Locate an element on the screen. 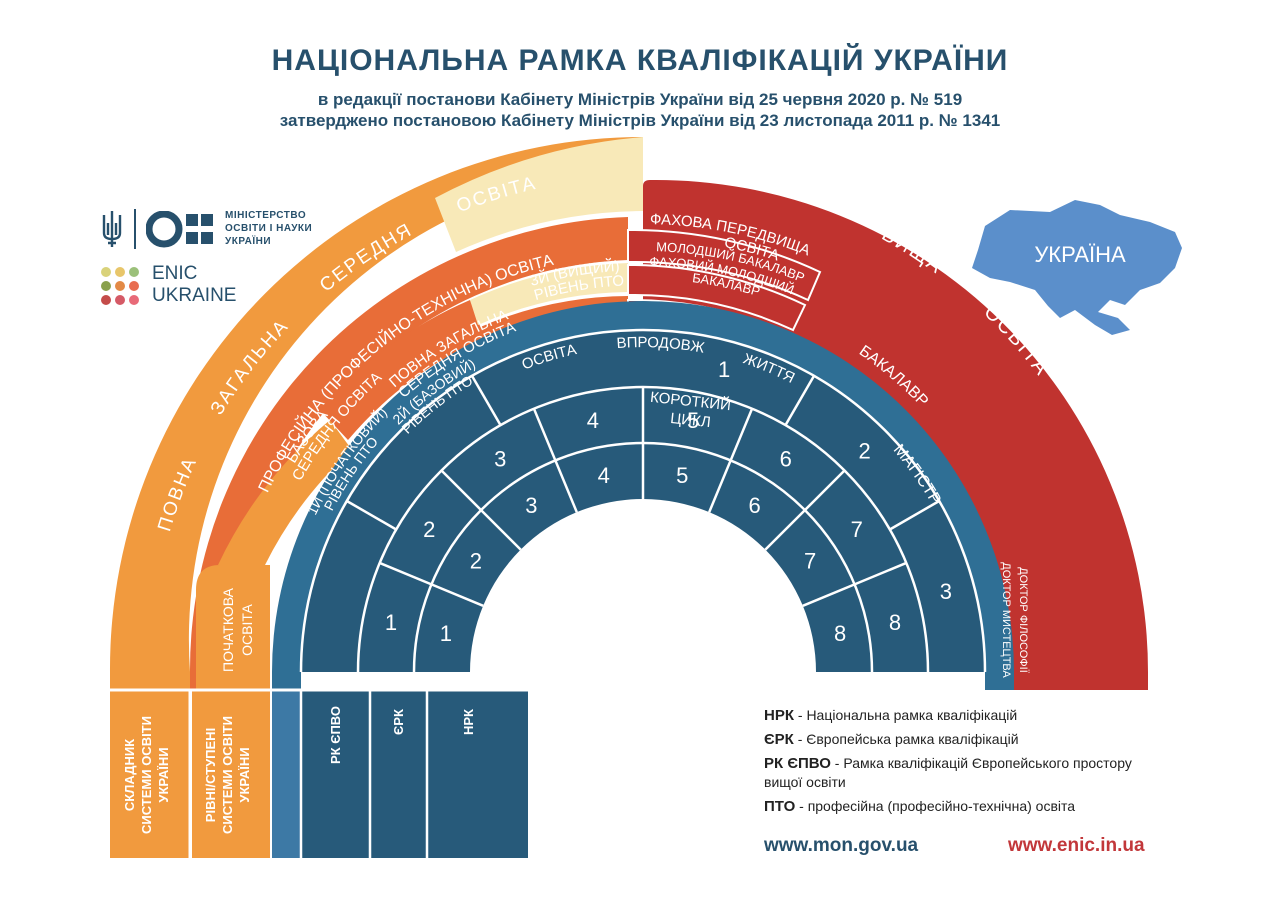 This screenshot has width=1280, height=904. level-number-erk: 6 is located at coordinates (786, 458).